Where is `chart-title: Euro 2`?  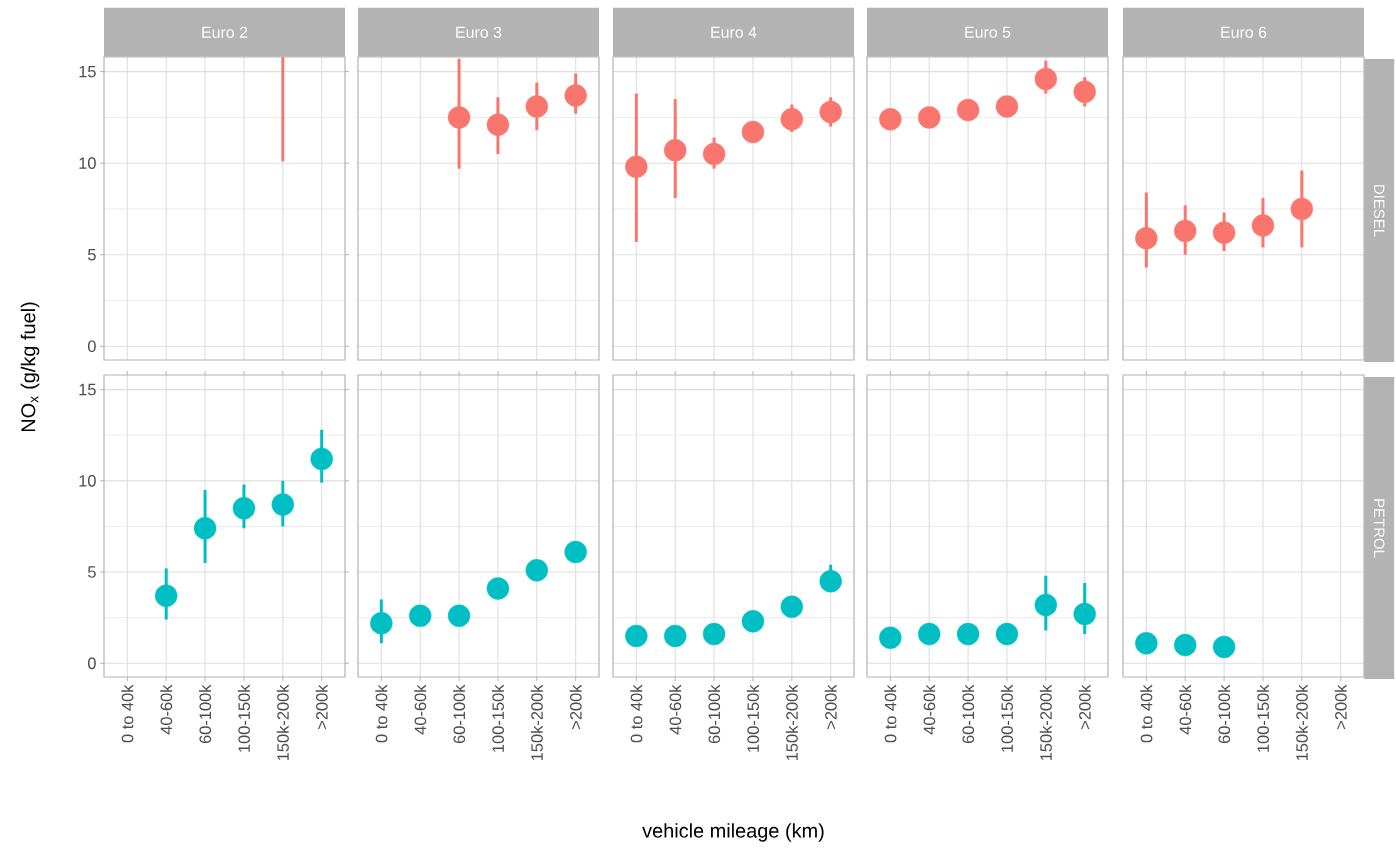 chart-title: Euro 2 is located at coordinates (225, 32).